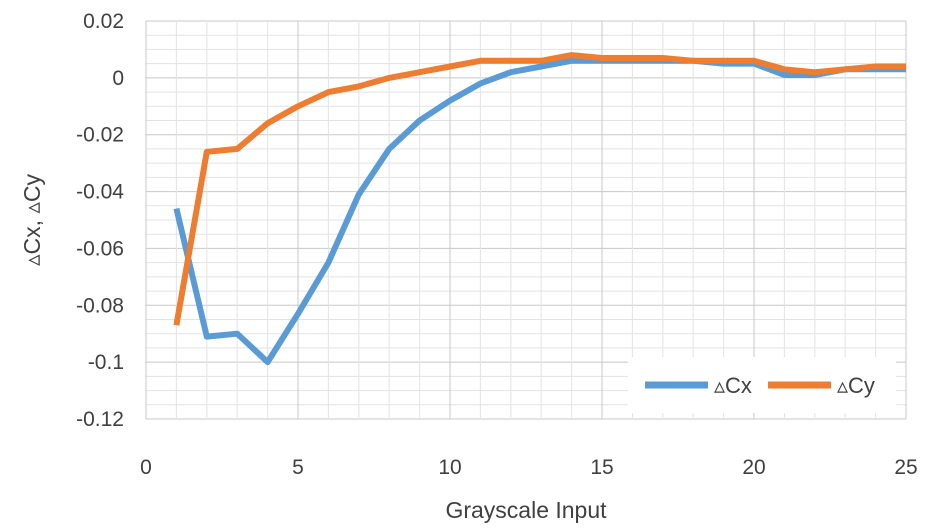 The width and height of the screenshot is (926, 528). What do you see at coordinates (100, 135) in the screenshot?
I see `y-tick-label: -0.02` at bounding box center [100, 135].